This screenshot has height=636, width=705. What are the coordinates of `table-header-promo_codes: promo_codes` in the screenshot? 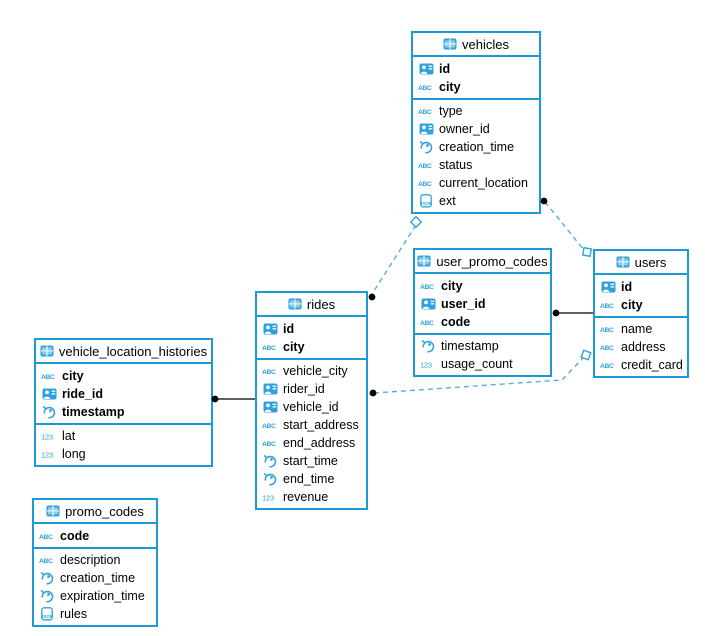 It's located at (95, 512).